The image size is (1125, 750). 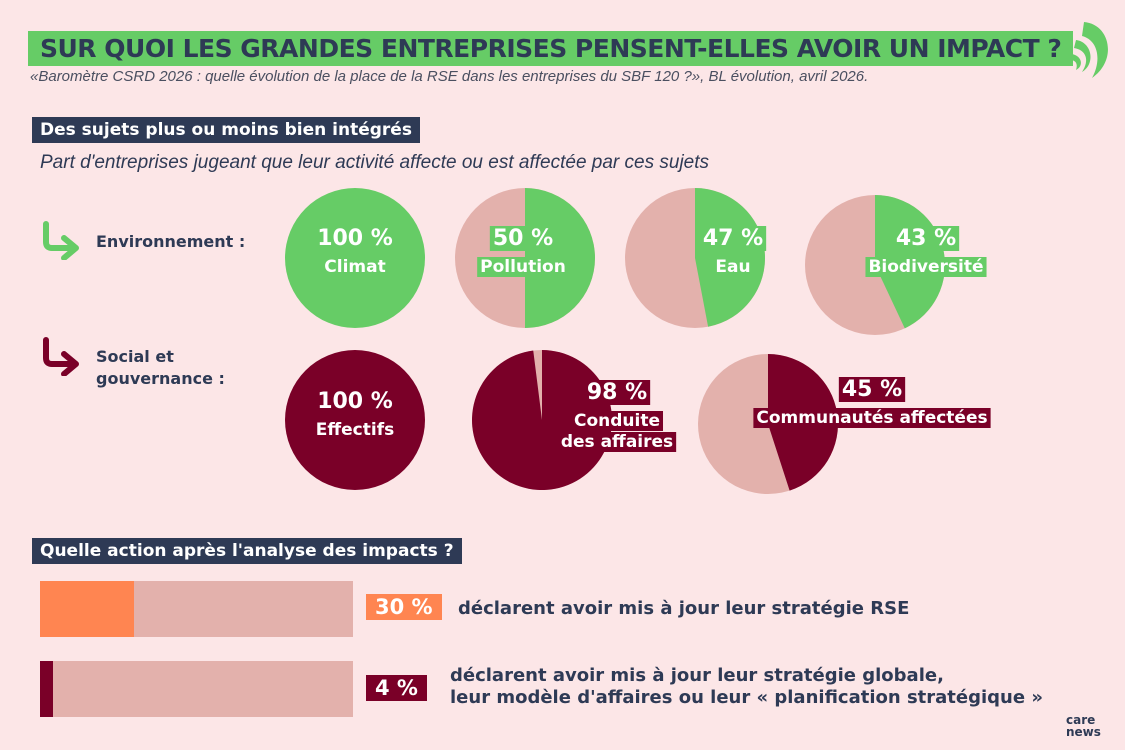 I want to click on row-label-environment: Environnement :, so click(x=171, y=241).